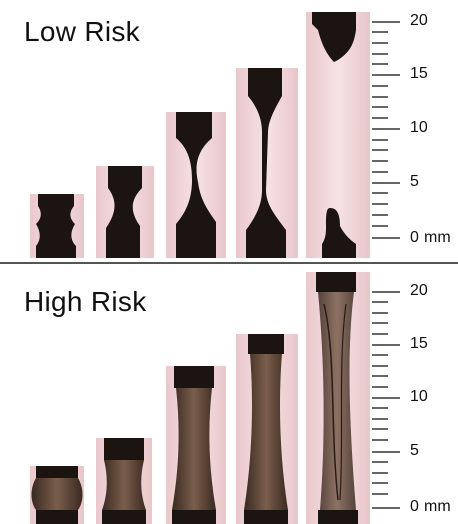 This screenshot has height=524, width=458. I want to click on low-risk-scale-20: 20, so click(419, 20).